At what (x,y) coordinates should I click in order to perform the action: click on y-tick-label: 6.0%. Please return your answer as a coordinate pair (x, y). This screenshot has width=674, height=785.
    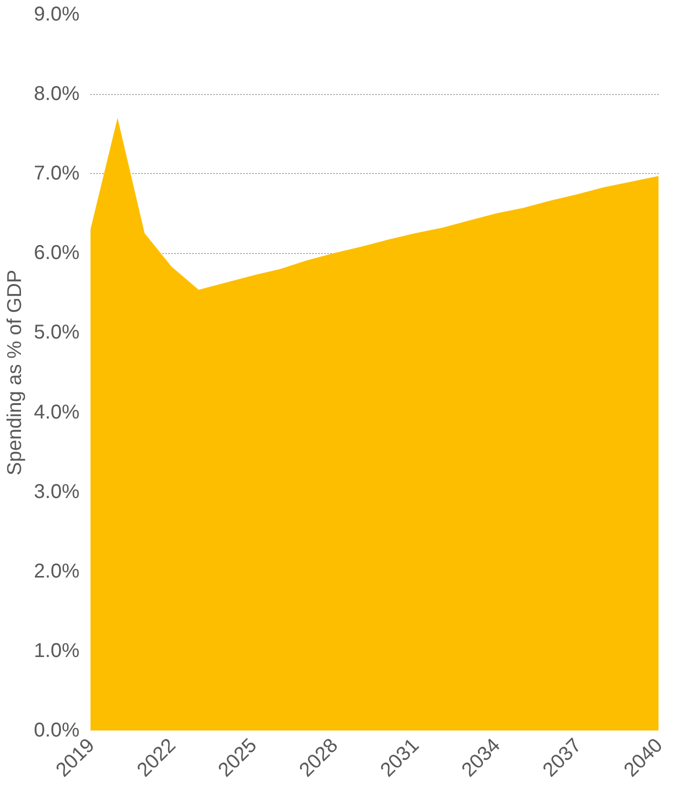
    Looking at the image, I should click on (57, 253).